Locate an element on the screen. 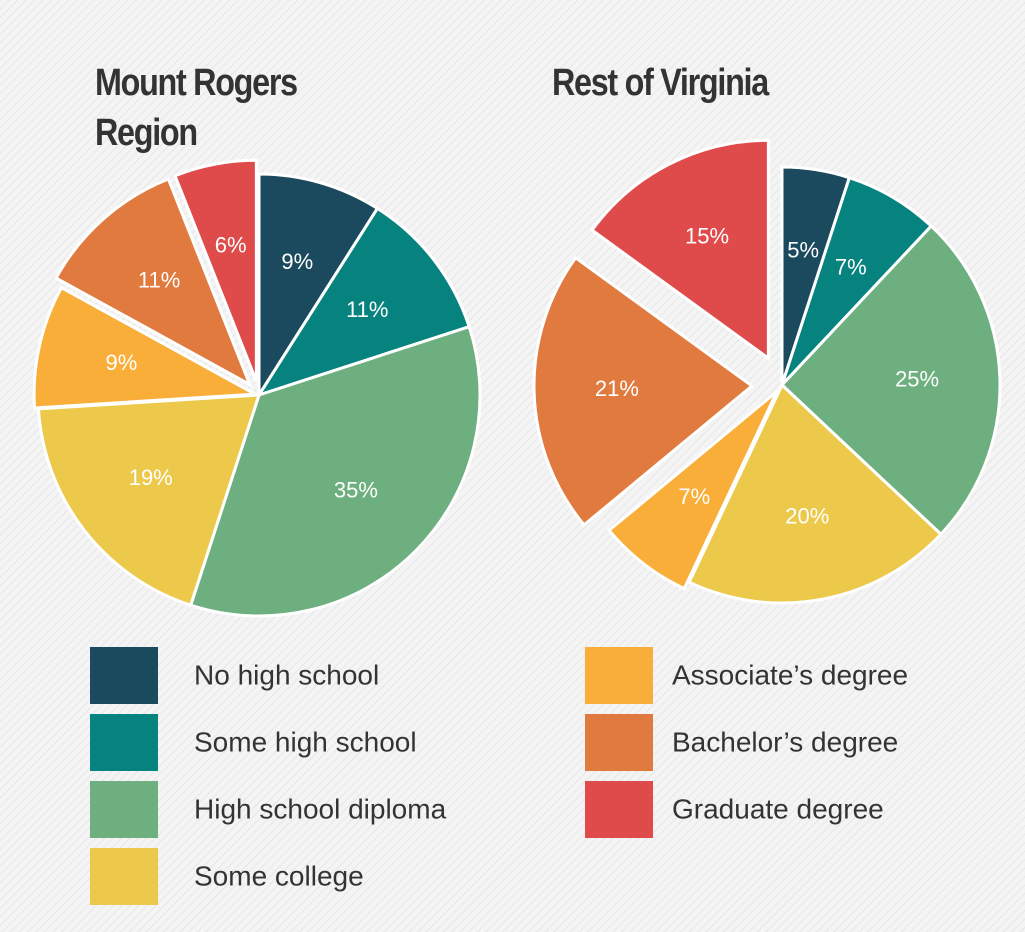  legend-label: High school diploma is located at coordinates (320, 808).